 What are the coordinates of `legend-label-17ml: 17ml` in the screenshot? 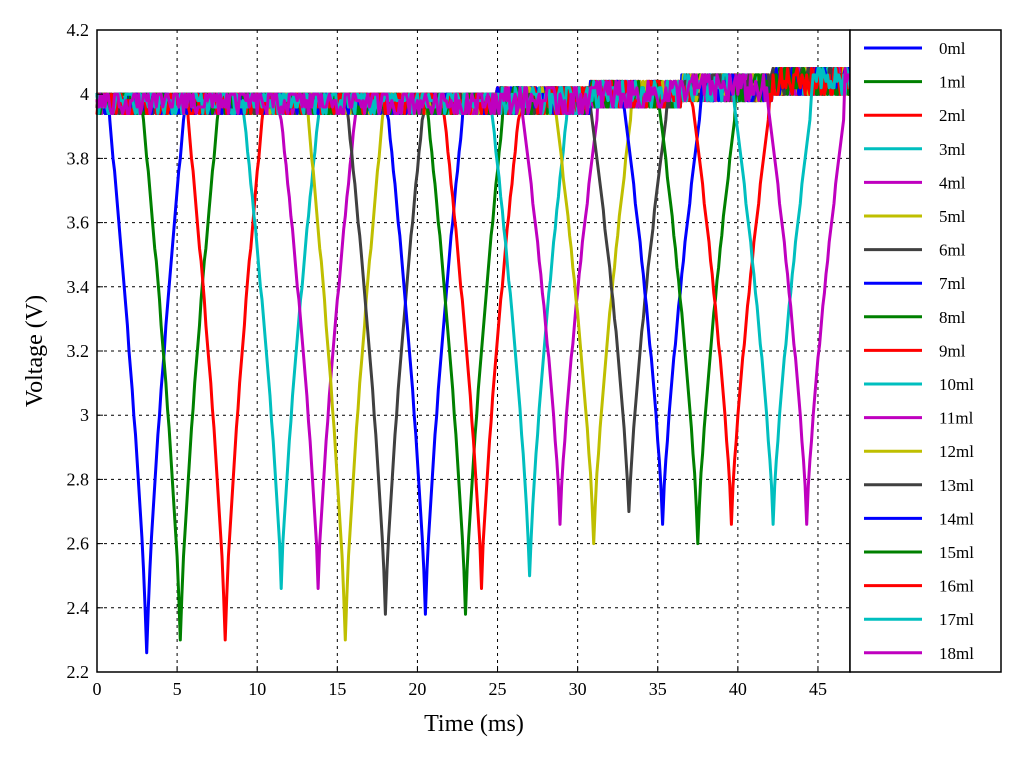 It's located at (956, 619).